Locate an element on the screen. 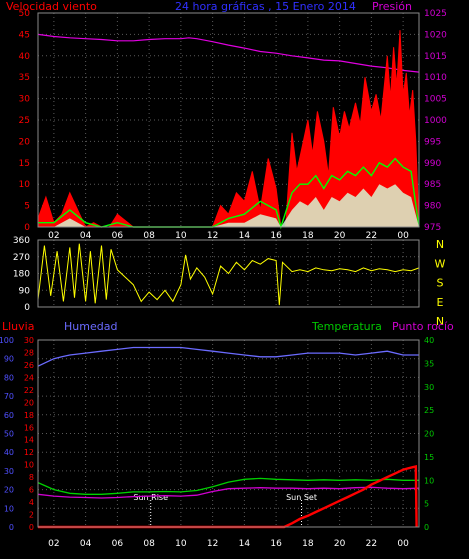 Image resolution: width=469 pixels, height=559 pixels. pressure-tick-label: 1010 is located at coordinates (435, 78).